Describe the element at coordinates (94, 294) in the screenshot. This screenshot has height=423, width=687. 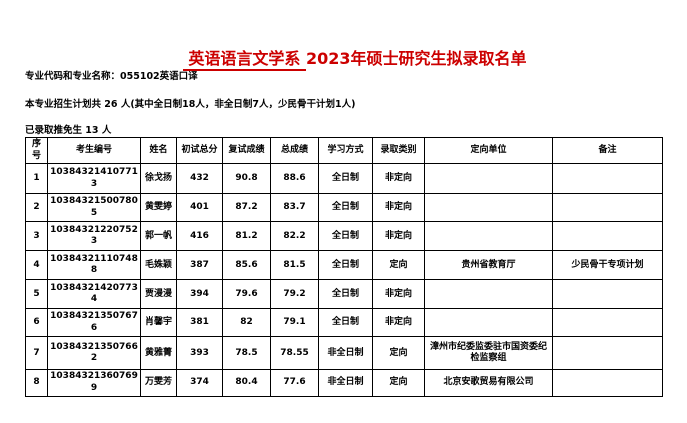
I see `table-cell: 103843214207734` at that location.